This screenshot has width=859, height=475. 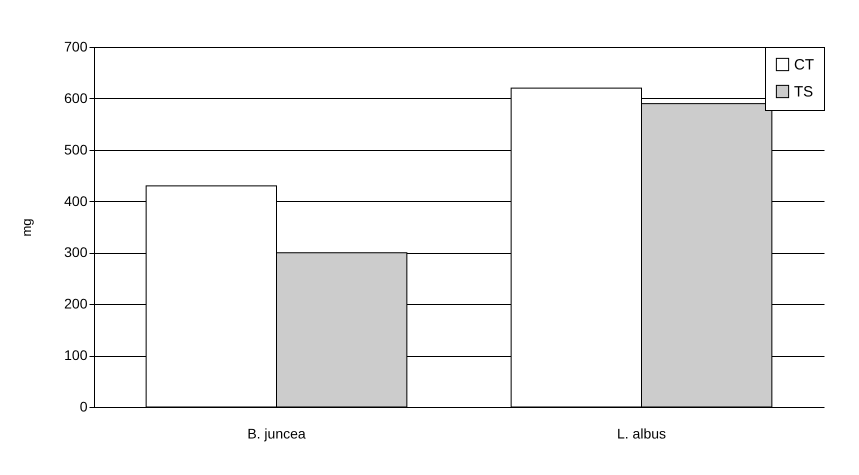 What do you see at coordinates (641, 434) in the screenshot?
I see `x-tick-label: L. albus` at bounding box center [641, 434].